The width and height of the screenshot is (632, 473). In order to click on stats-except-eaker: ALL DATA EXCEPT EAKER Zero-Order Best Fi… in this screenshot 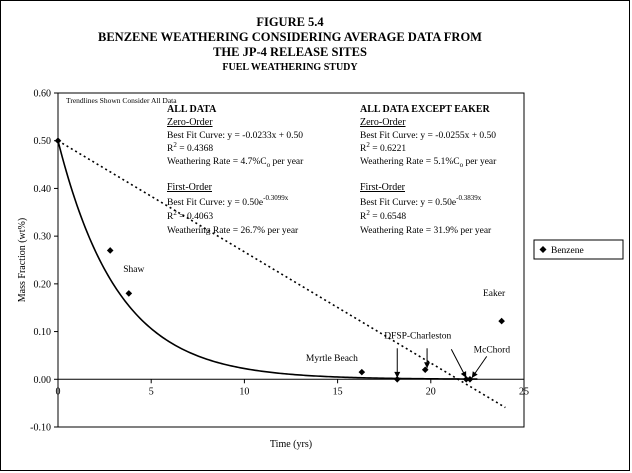, I will do `click(428, 170)`.